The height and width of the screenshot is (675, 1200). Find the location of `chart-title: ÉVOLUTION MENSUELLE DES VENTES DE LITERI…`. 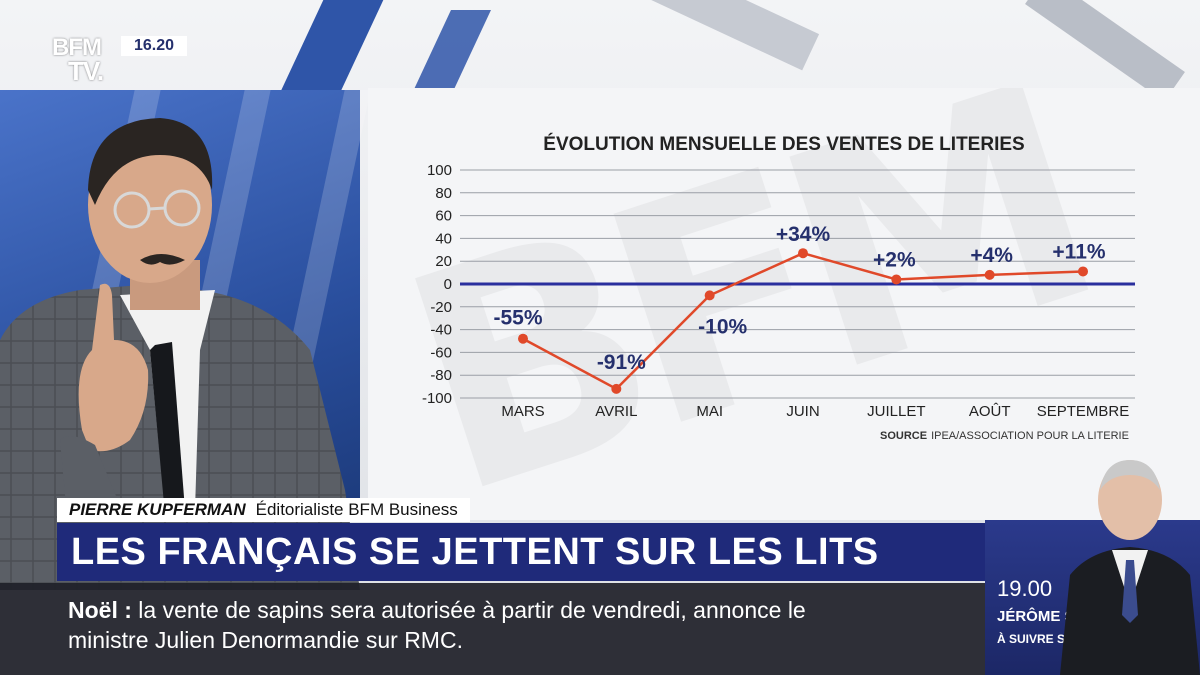

chart-title: ÉVOLUTION MENSUELLE DES VENTES DE LITERI… is located at coordinates (783, 144).